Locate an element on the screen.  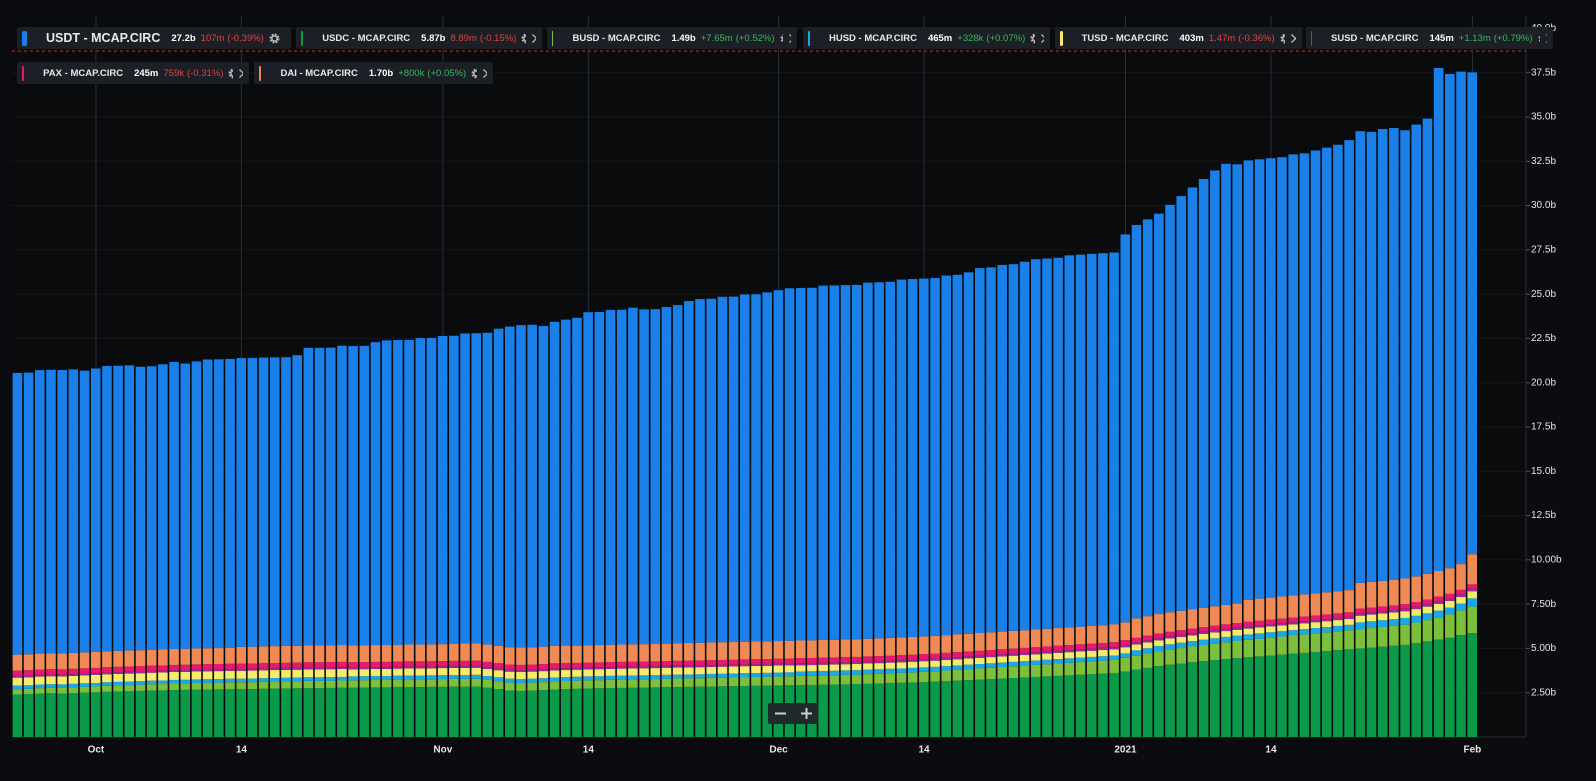
legend-change: +7.65m is located at coordinates (717, 38).